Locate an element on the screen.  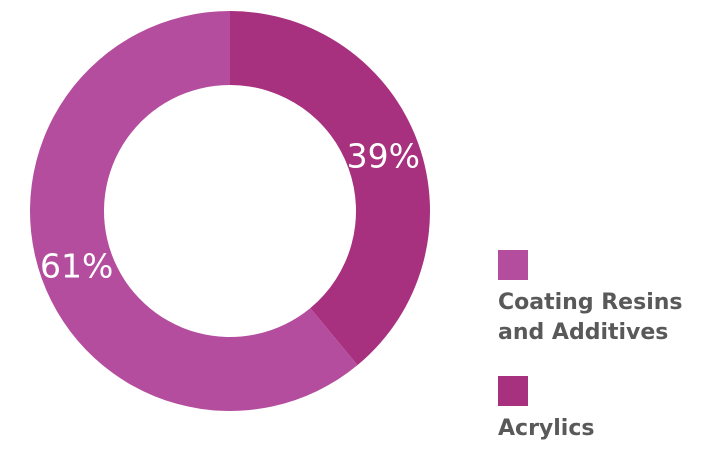
slice-label-acrylics: 39% is located at coordinates (383, 155).